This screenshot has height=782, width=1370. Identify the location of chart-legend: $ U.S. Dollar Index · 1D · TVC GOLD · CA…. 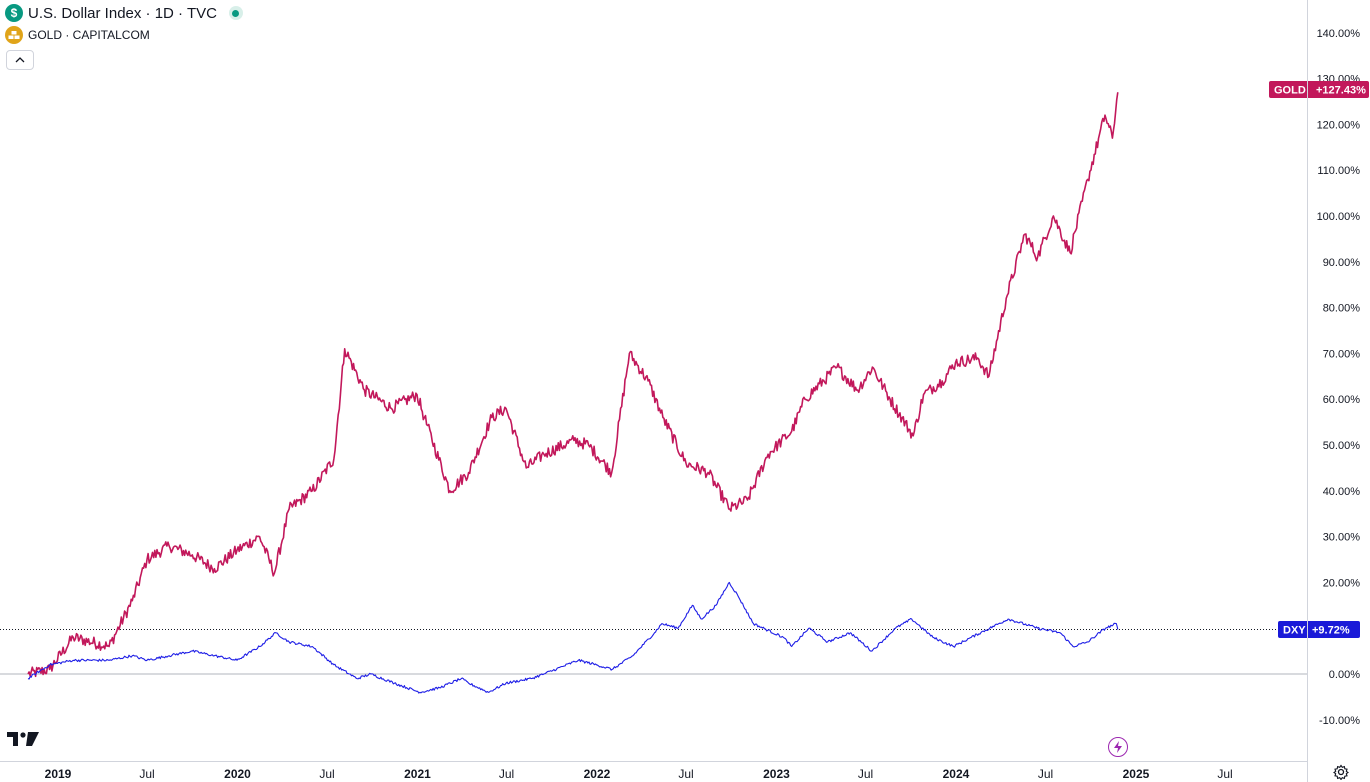
(124, 24).